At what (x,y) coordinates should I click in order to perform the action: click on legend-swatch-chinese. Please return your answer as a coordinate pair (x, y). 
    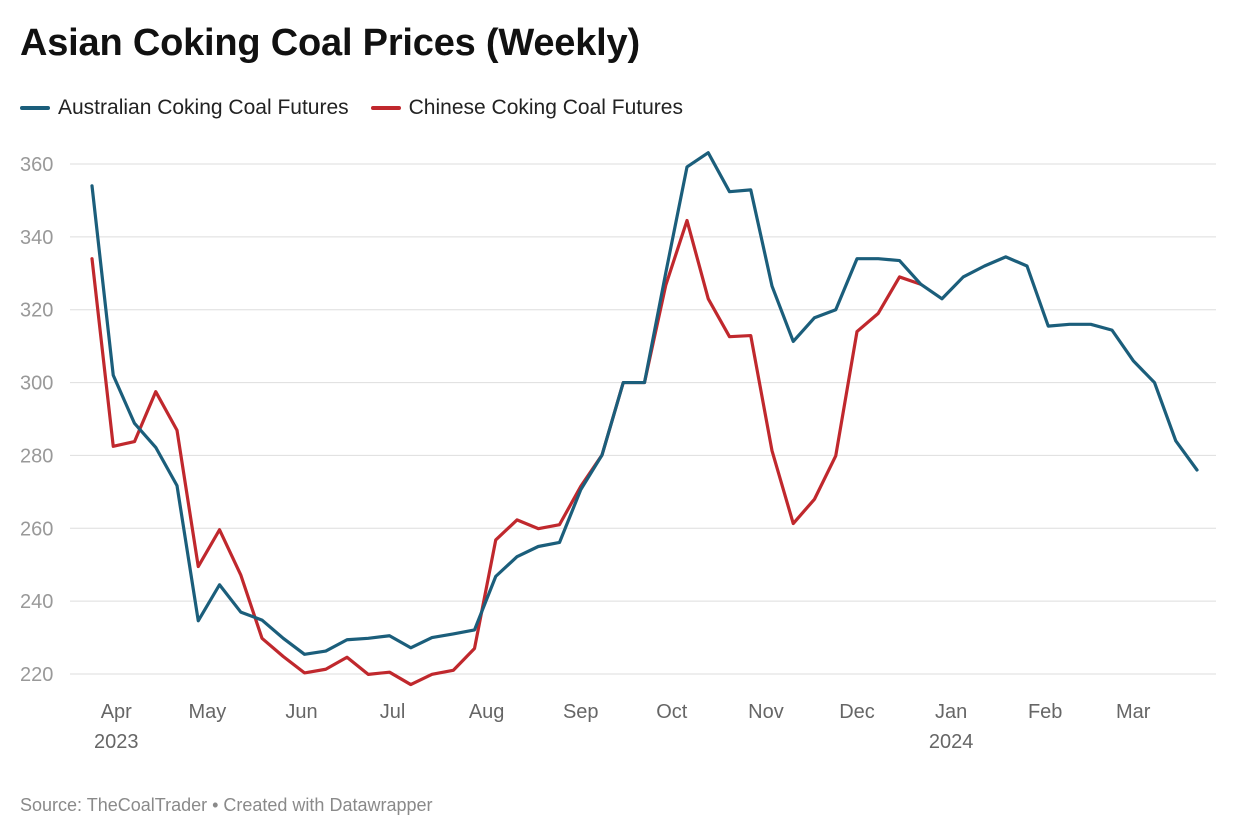
    Looking at the image, I should click on (385, 108).